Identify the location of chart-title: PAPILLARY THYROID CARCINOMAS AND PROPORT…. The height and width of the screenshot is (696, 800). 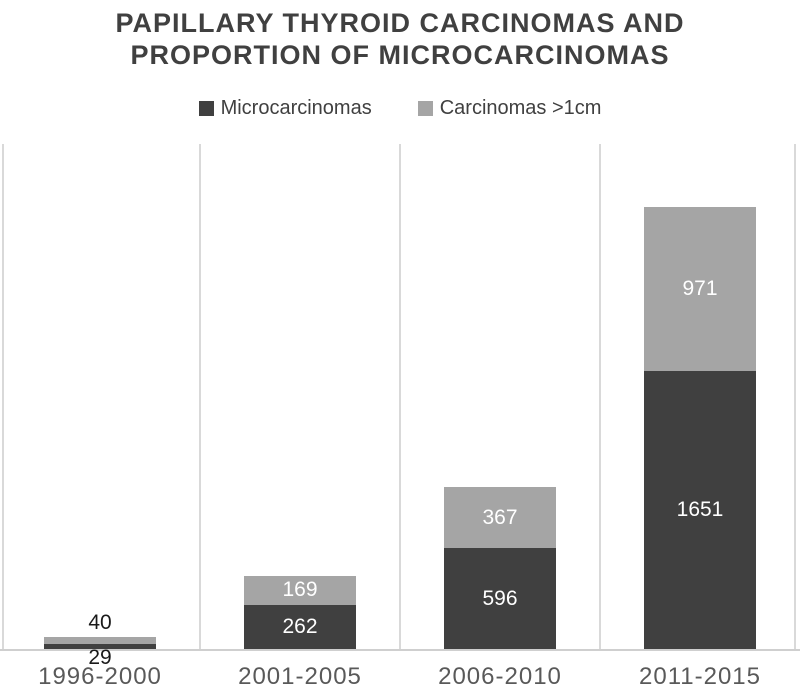
(400, 36).